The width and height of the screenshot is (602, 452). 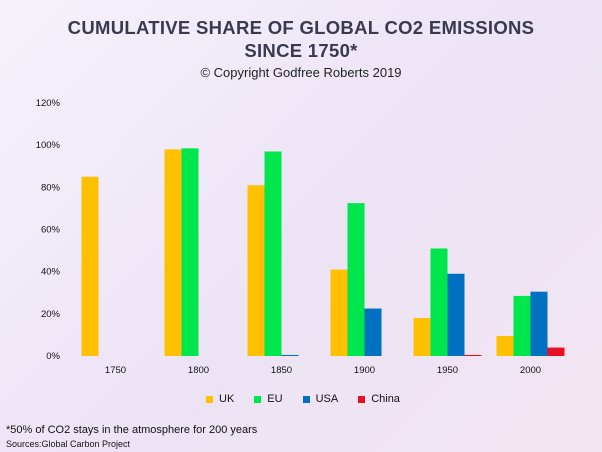 I want to click on legend-label-uk: UK, so click(x=227, y=399).